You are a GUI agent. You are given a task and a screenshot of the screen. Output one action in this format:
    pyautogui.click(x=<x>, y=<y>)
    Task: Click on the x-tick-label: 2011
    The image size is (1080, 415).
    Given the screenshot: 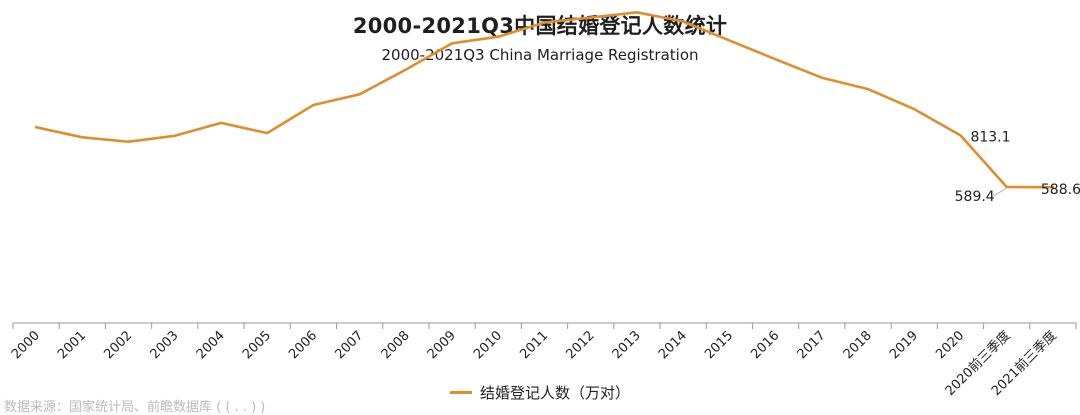 What is the action you would take?
    pyautogui.click(x=534, y=345)
    